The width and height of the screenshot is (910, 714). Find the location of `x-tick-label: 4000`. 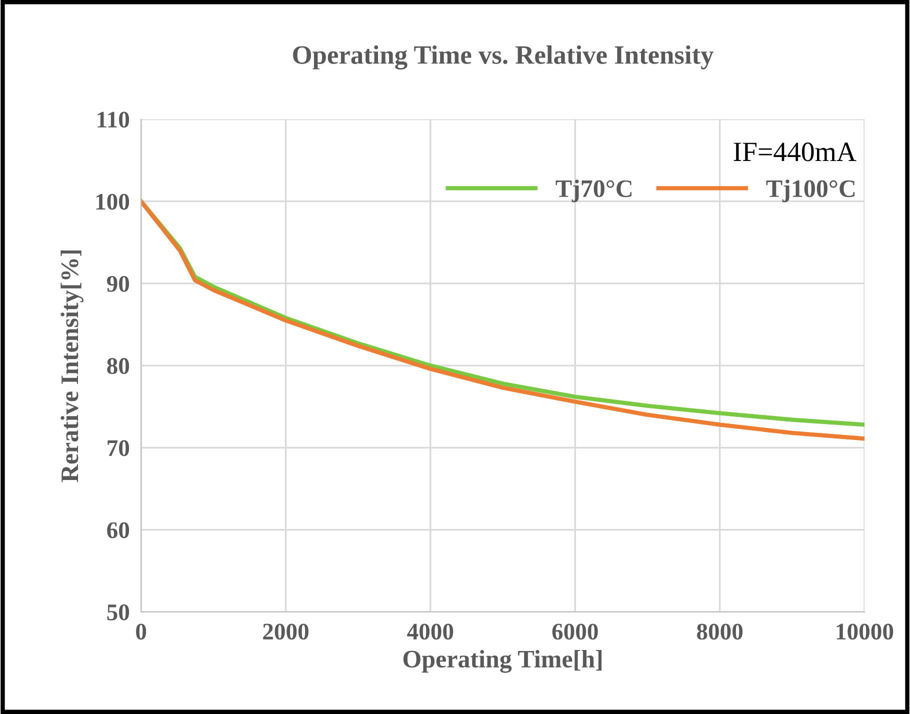

x-tick-label: 4000 is located at coordinates (430, 632).